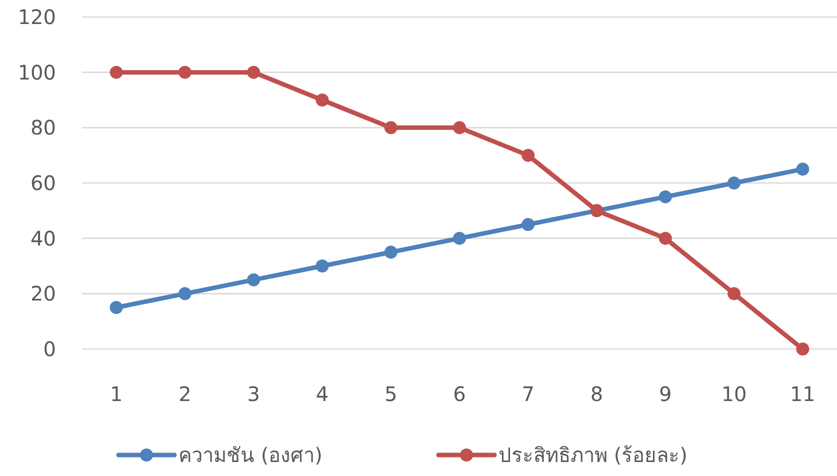 The width and height of the screenshot is (837, 476). What do you see at coordinates (391, 394) in the screenshot?
I see `x-tick-label: 5` at bounding box center [391, 394].